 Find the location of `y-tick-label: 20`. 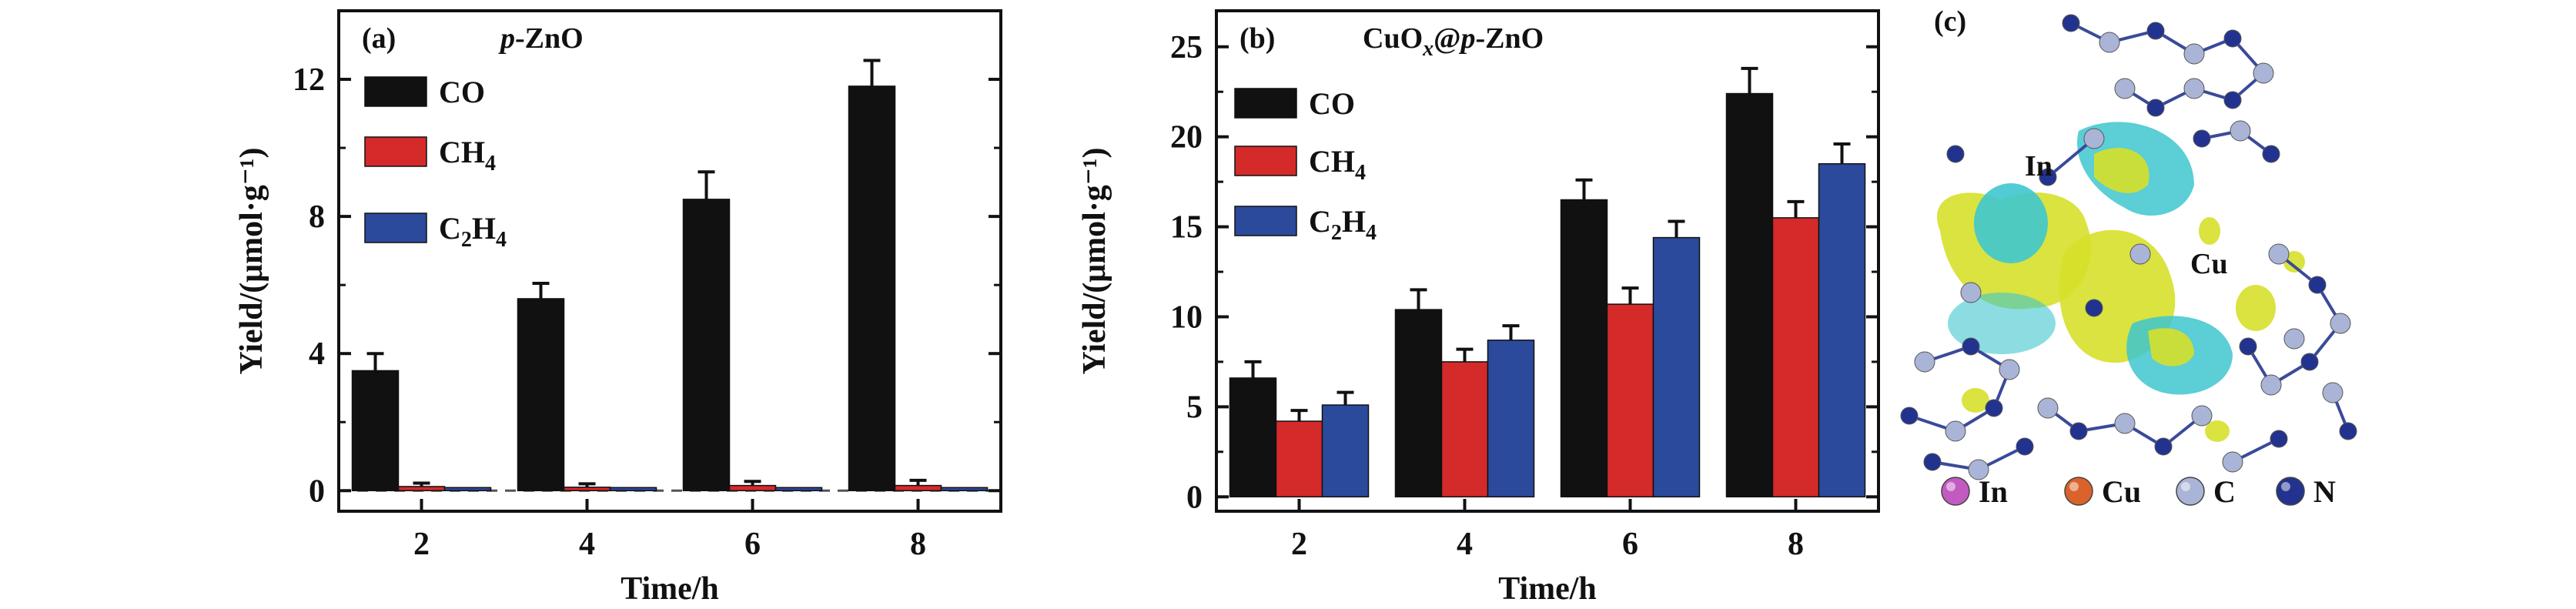

y-tick-label: 20 is located at coordinates (1187, 138).